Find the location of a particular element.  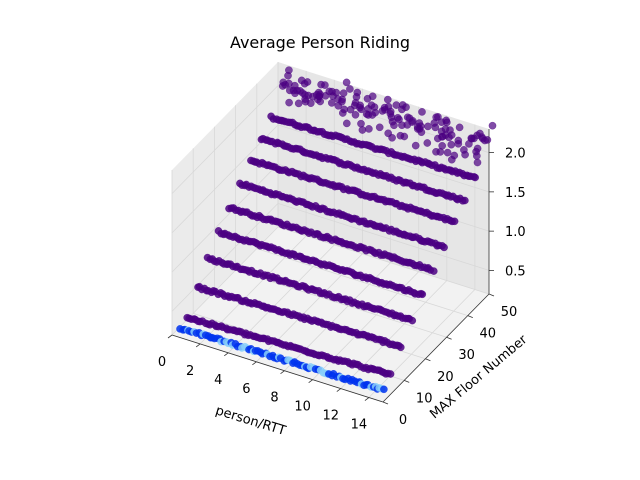

x-tick-label: 2 is located at coordinates (190, 371).